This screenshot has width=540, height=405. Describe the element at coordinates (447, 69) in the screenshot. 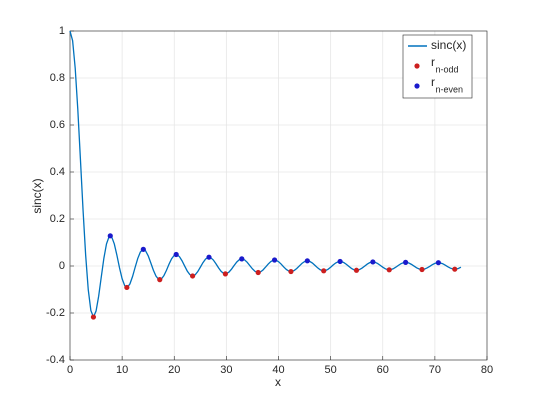

I see `legend-subscript: n-odd` at that location.